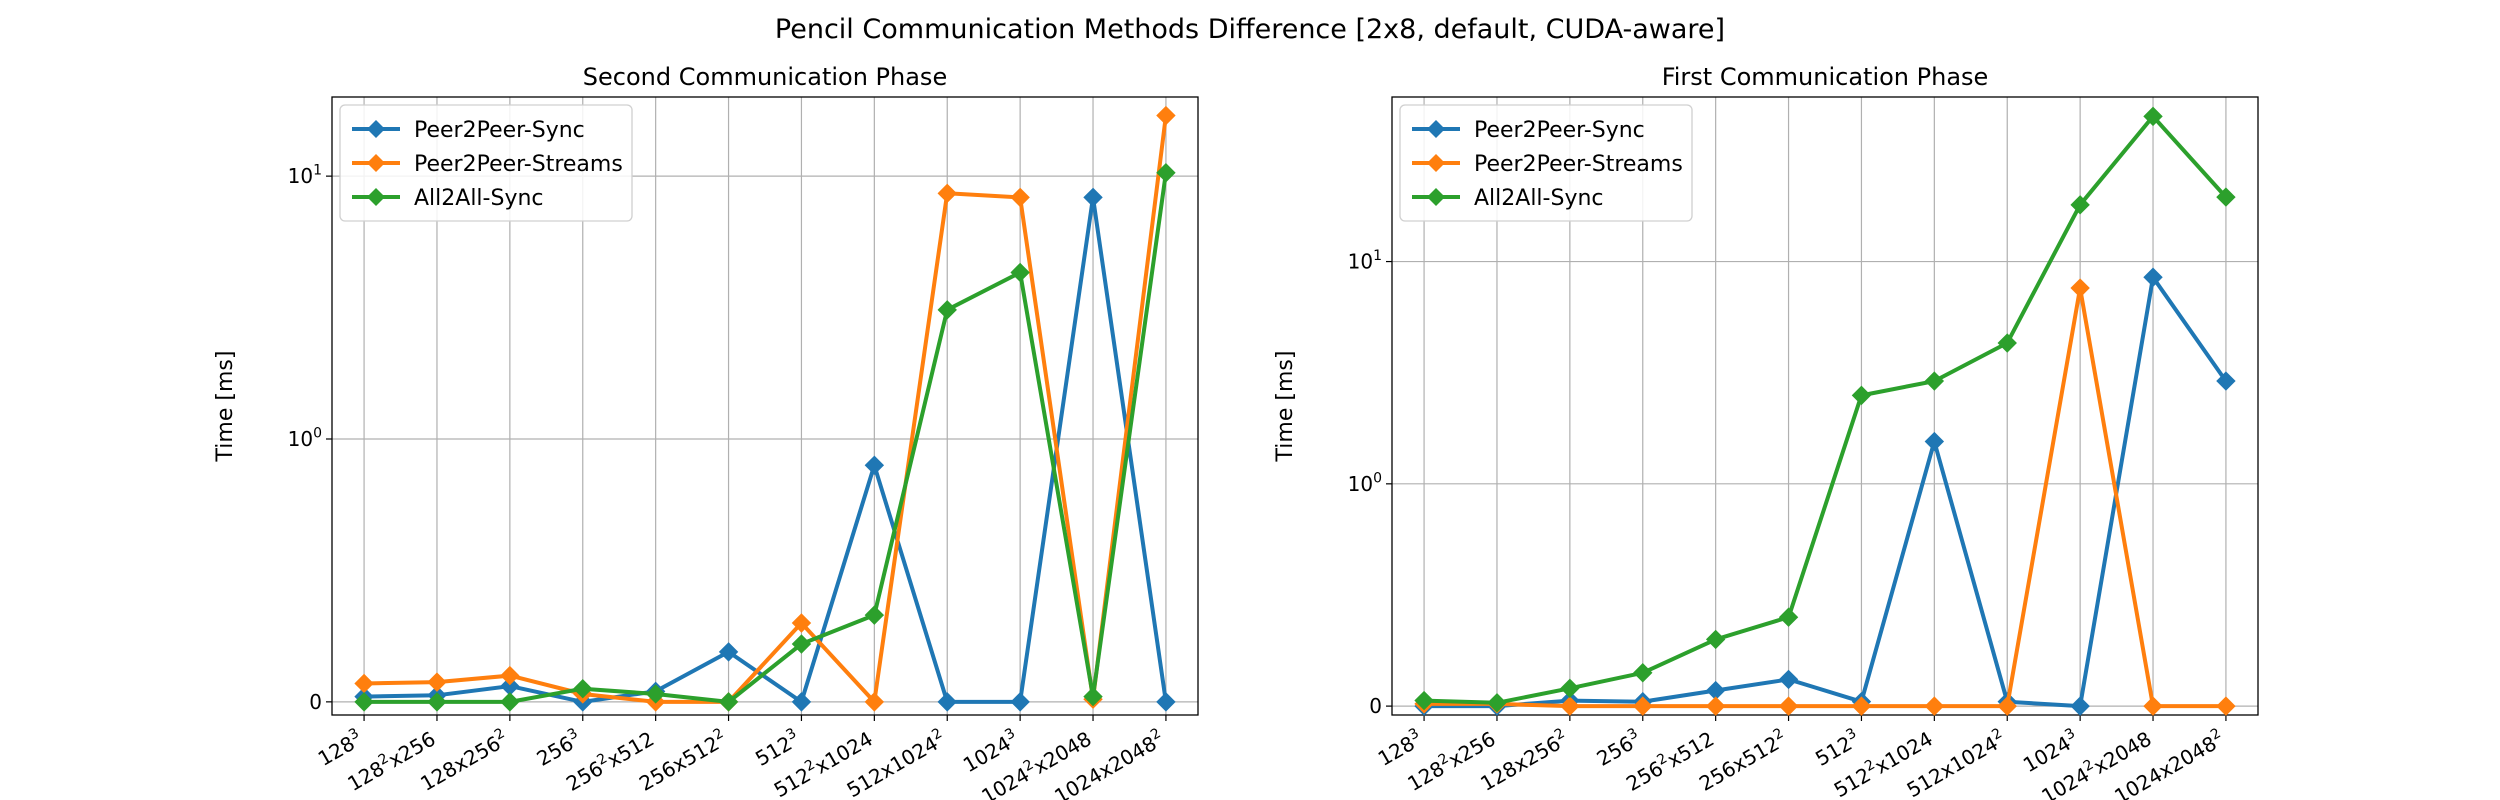 This screenshot has width=2500, height=800. What do you see at coordinates (1825, 77) in the screenshot?
I see `panel-title: First Communication Phase` at bounding box center [1825, 77].